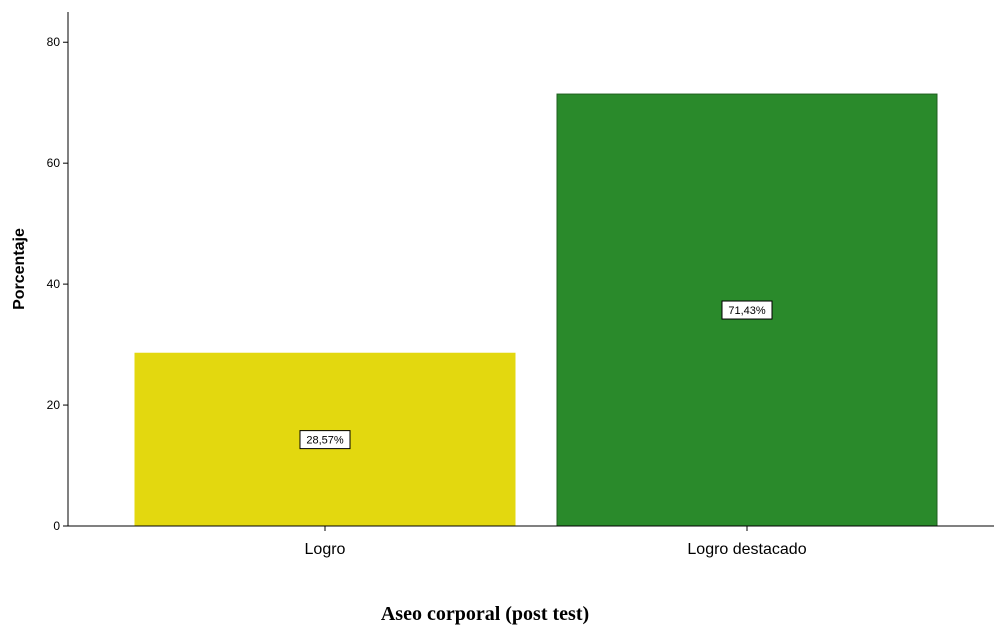 This screenshot has width=994, height=628. I want to click on y-tick-label: 0, so click(56, 526).